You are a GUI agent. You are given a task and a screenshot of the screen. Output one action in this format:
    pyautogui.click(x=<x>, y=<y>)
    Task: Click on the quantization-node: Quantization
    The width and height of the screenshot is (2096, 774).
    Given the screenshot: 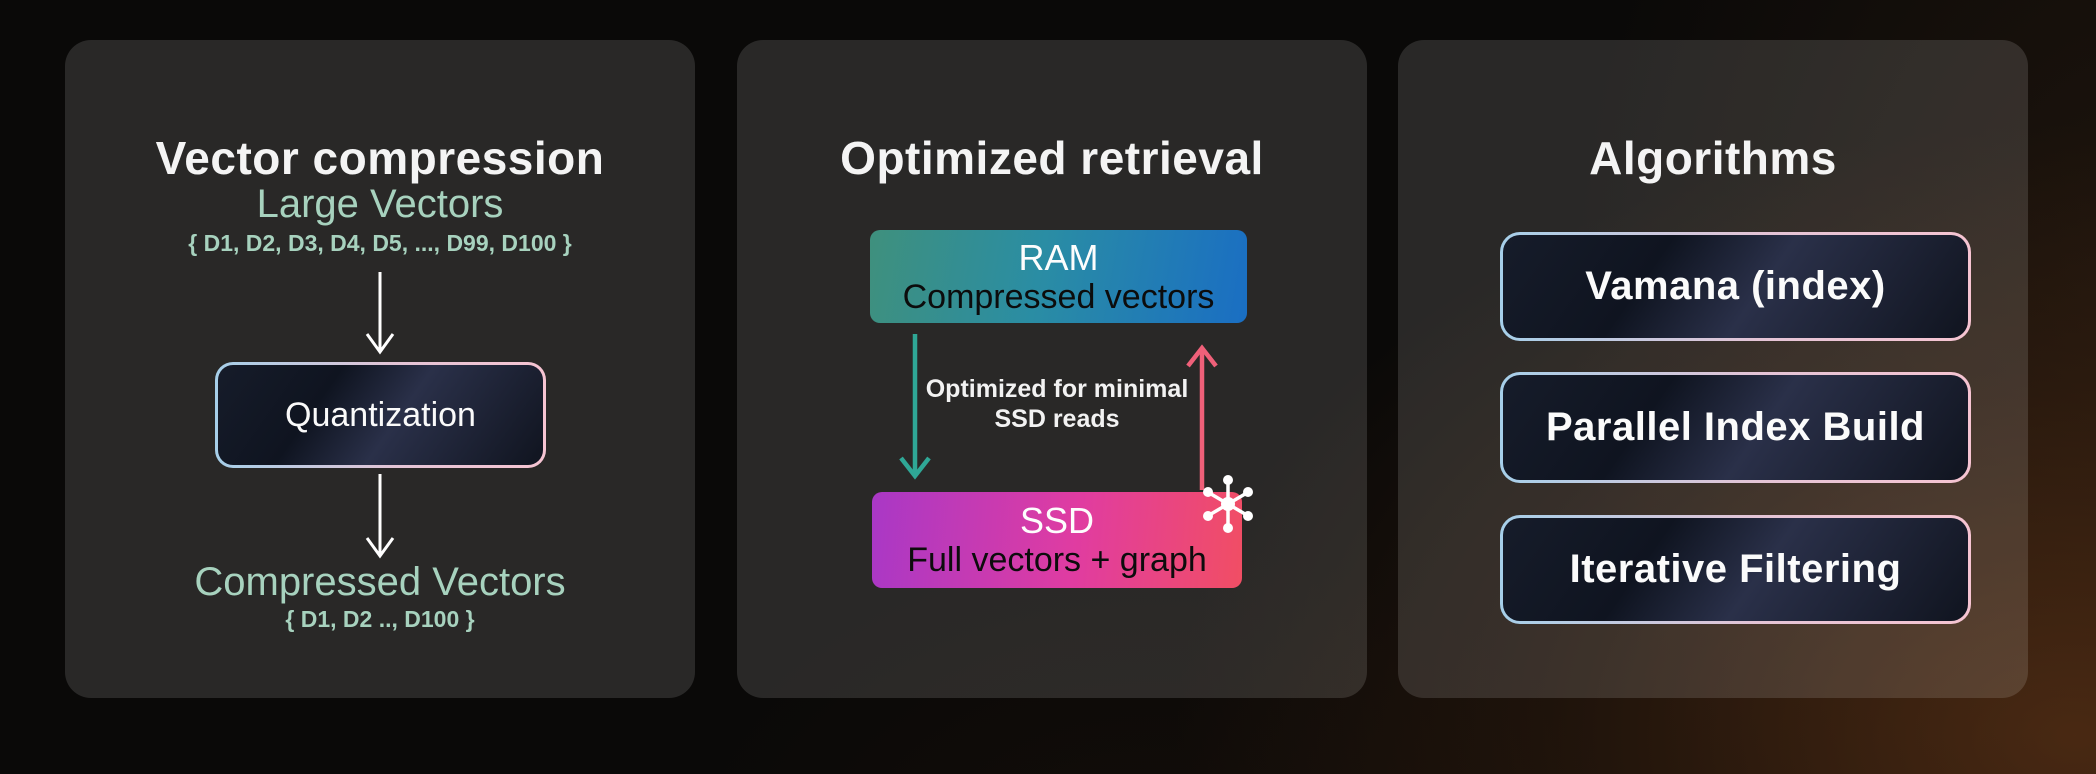 What is the action you would take?
    pyautogui.click(x=380, y=415)
    